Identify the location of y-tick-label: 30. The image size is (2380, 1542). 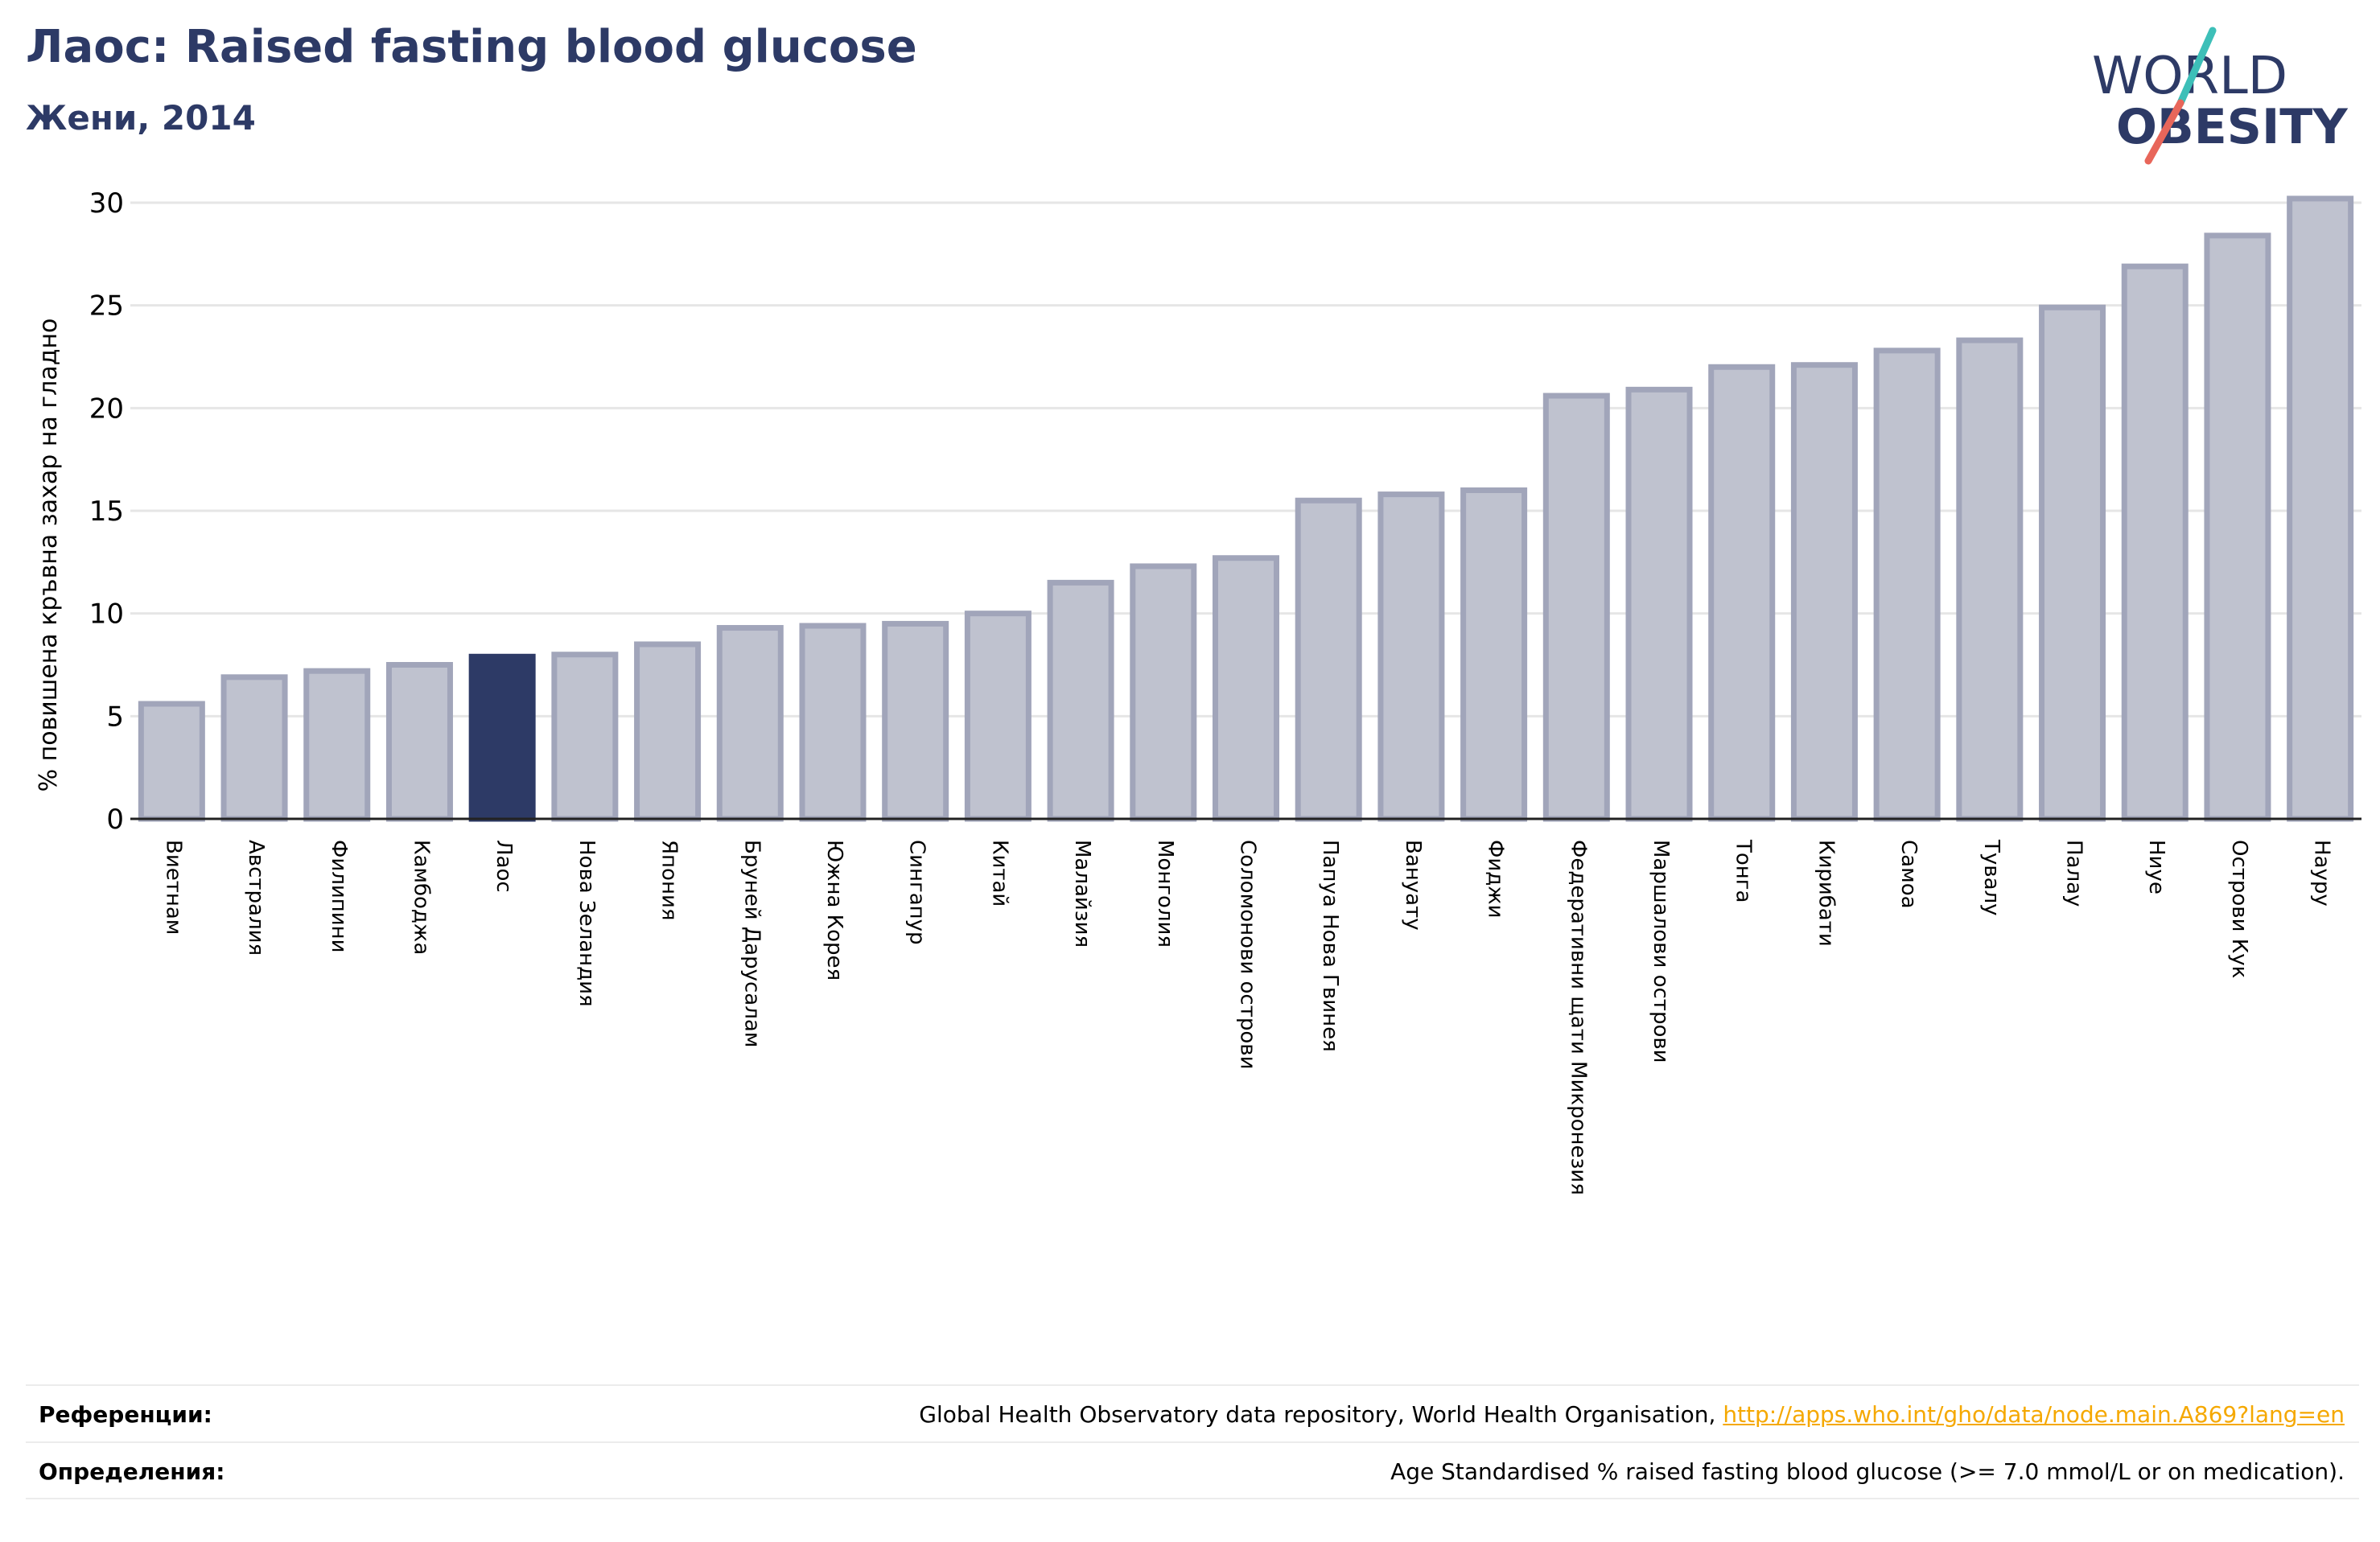
(107, 203).